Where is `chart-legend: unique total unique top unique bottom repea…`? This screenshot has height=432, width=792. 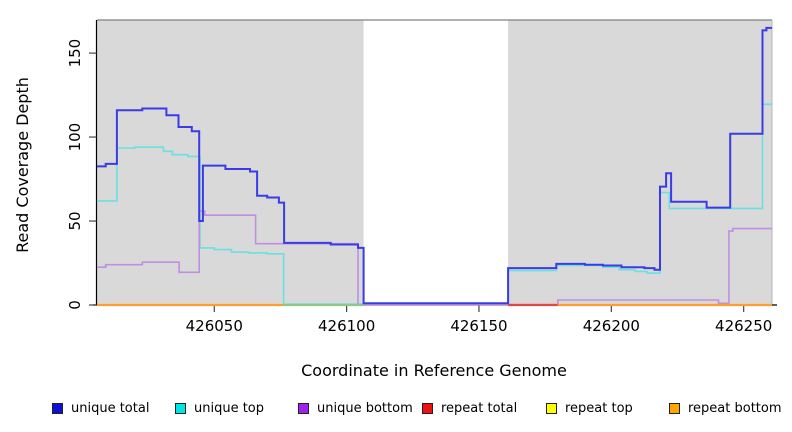
chart-legend: unique total unique top unique bottom repea… is located at coordinates (396, 410).